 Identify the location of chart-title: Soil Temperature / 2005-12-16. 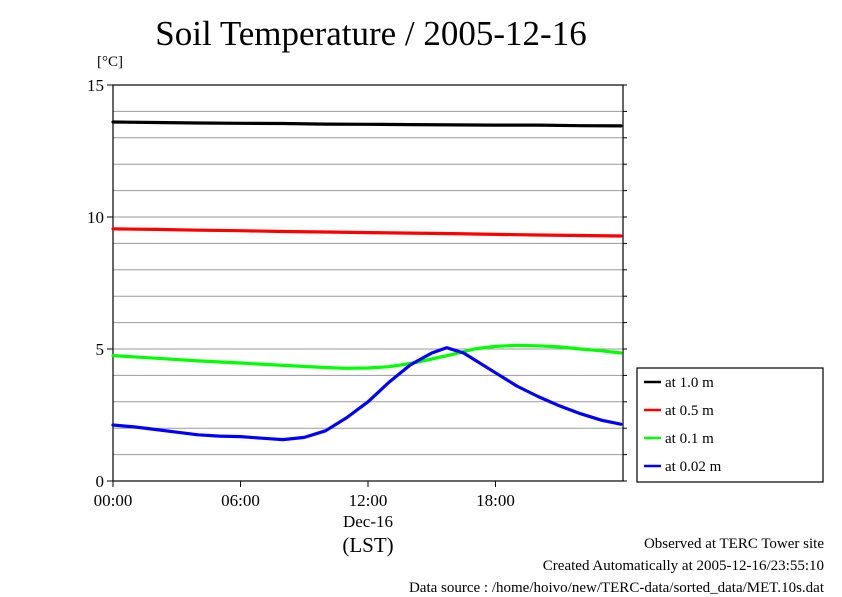
(371, 33).